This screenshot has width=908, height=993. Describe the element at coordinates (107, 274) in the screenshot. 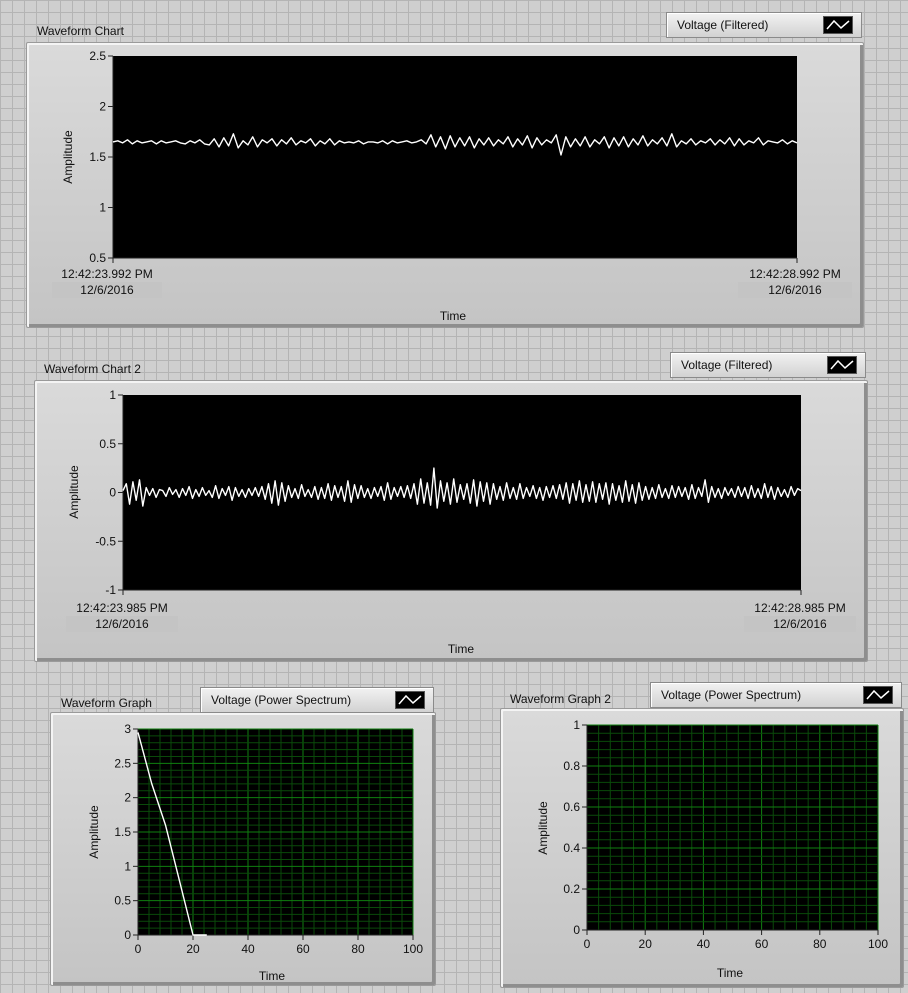

I see `x-start-time: 12:42:23.992 PM` at that location.